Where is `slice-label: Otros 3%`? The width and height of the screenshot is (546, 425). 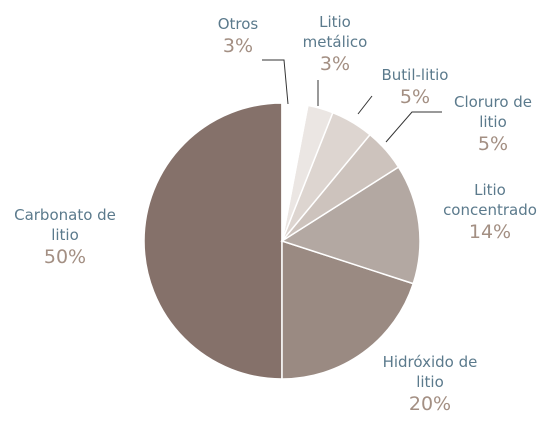 slice-label: Otros 3% is located at coordinates (238, 36).